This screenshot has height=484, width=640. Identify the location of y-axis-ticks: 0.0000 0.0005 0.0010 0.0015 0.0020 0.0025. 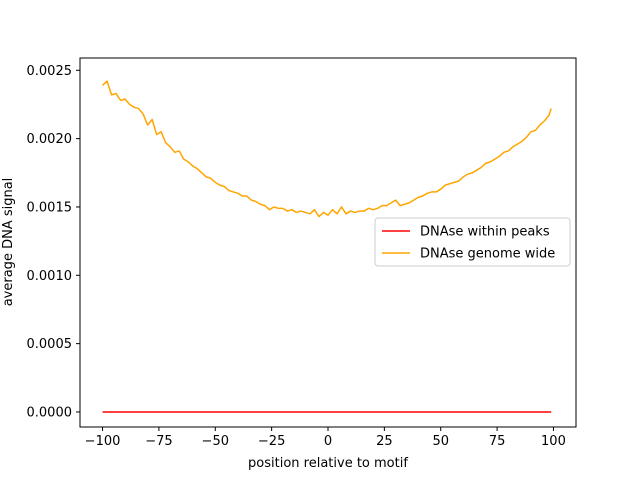
(53, 242).